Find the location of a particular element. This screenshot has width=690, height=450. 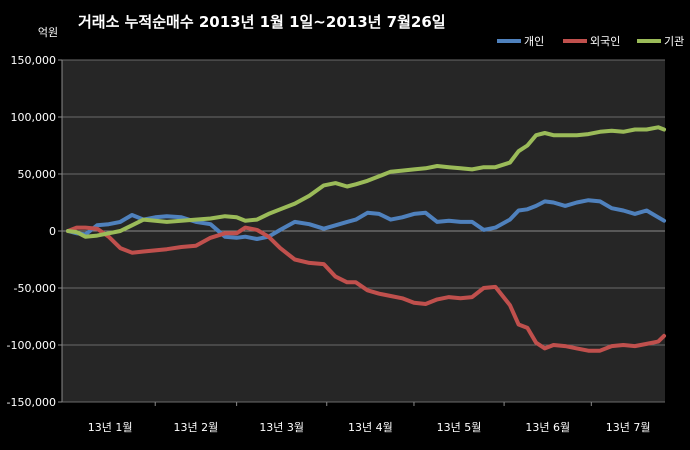

chart-title: 거래소 누적순매수 2013년 1월 1일~2013년 7월26일 is located at coordinates (262, 22).